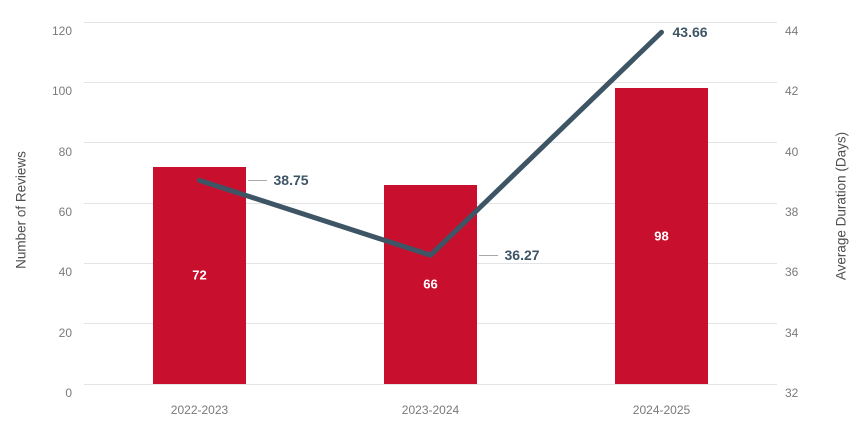  What do you see at coordinates (792, 151) in the screenshot?
I see `right-axis-tick-label: 40` at bounding box center [792, 151].